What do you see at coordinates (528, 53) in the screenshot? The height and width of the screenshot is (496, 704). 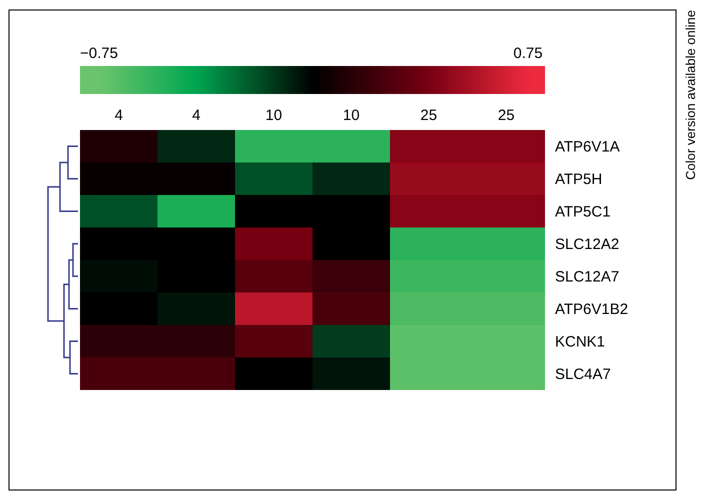 I see `color-bar-label: 0.75` at bounding box center [528, 53].